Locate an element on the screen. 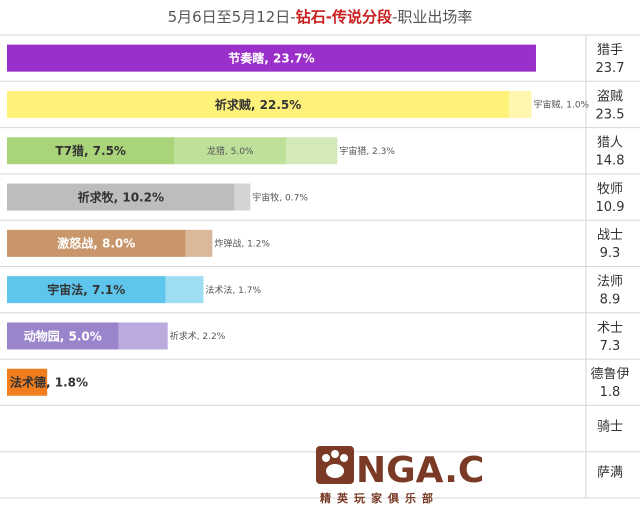 This screenshot has width=640, height=519. class-name-label: 法师 is located at coordinates (610, 282).